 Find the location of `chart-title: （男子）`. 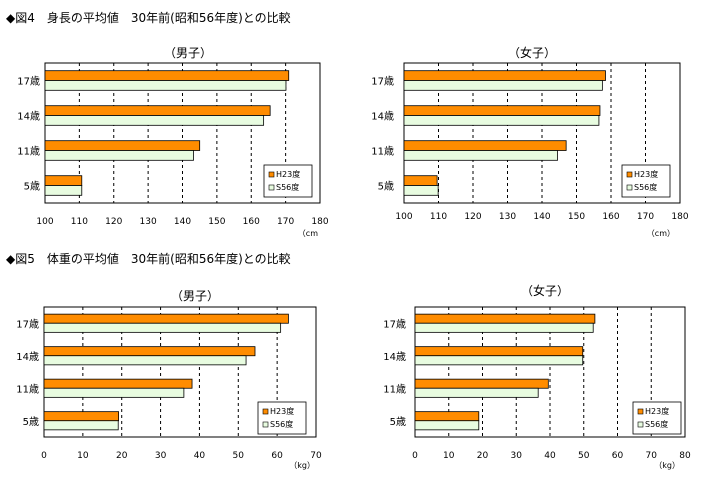

chart-title: （男子） is located at coordinates (188, 53).